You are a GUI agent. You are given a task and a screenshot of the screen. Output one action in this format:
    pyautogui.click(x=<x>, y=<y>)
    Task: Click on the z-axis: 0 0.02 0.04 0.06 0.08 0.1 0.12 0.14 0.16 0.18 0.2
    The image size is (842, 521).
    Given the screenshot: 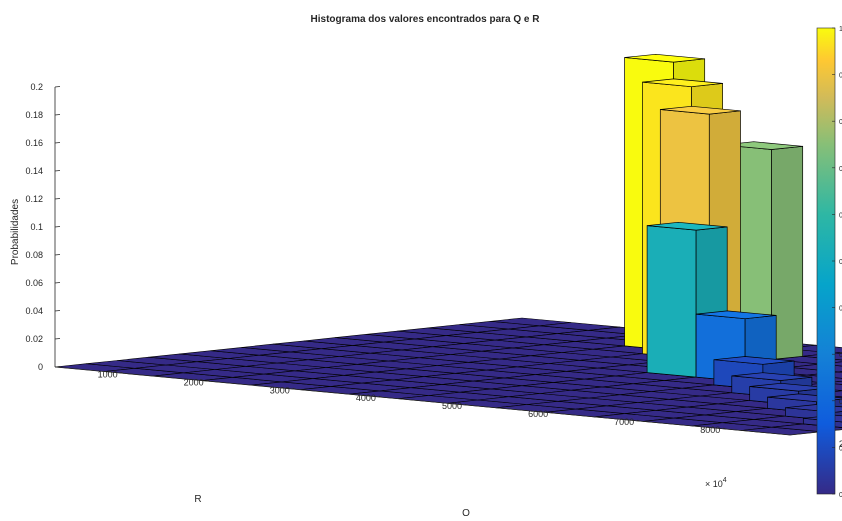 What is the action you would take?
    pyautogui.click(x=42, y=227)
    